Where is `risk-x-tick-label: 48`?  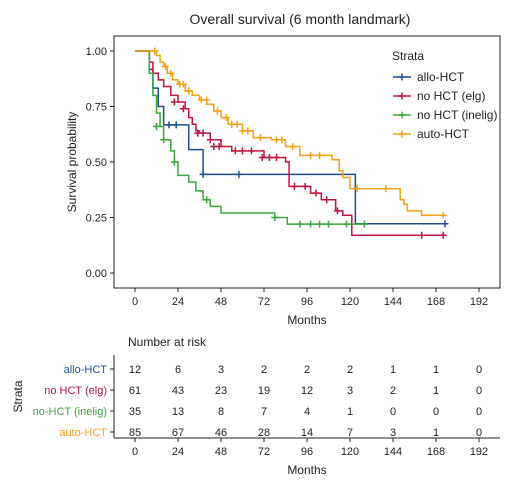 risk-x-tick-label: 48 is located at coordinates (221, 452).